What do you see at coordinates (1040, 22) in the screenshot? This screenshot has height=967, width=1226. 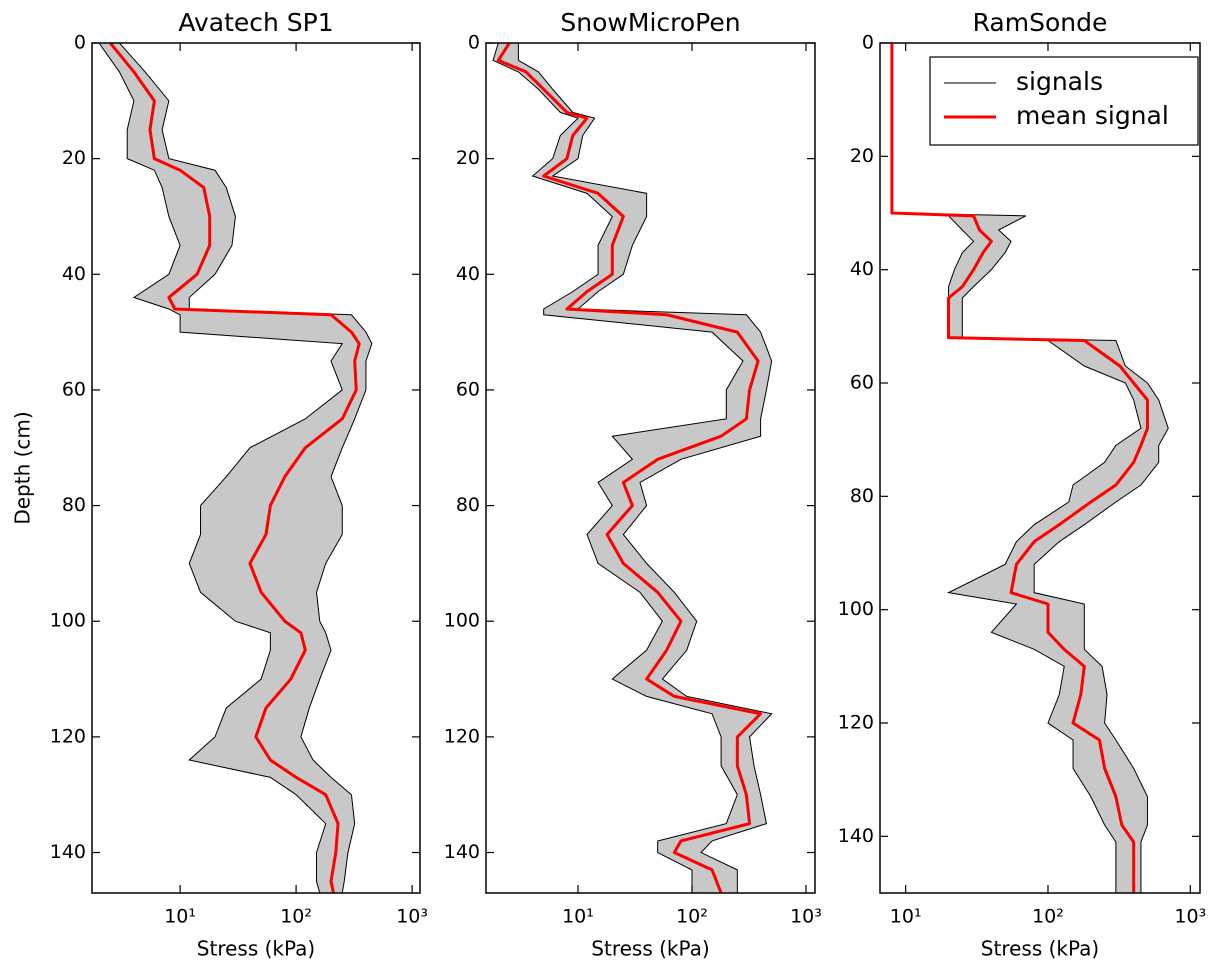 I see `panel-title: RamSonde` at bounding box center [1040, 22].